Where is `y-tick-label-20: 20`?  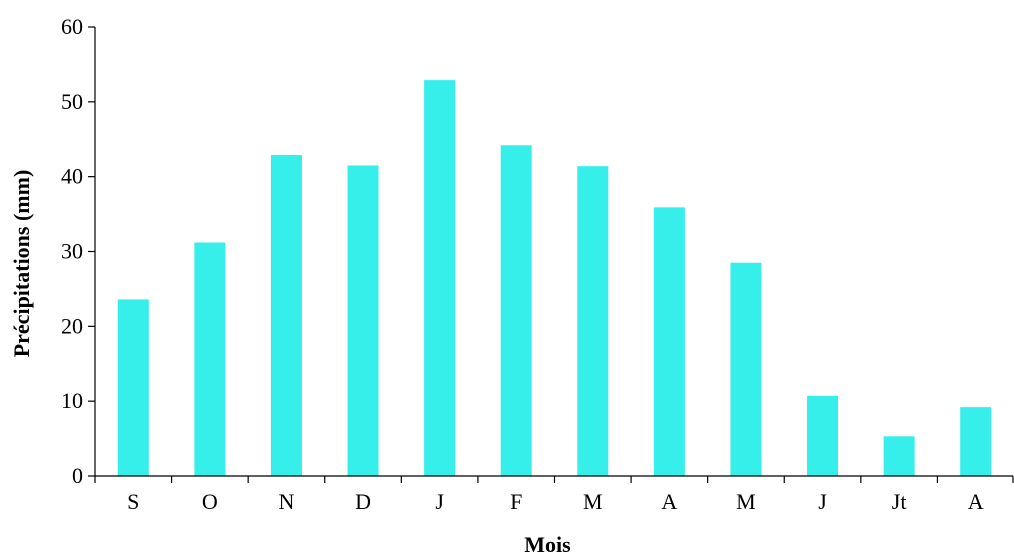 y-tick-label-20: 20 is located at coordinates (72, 325).